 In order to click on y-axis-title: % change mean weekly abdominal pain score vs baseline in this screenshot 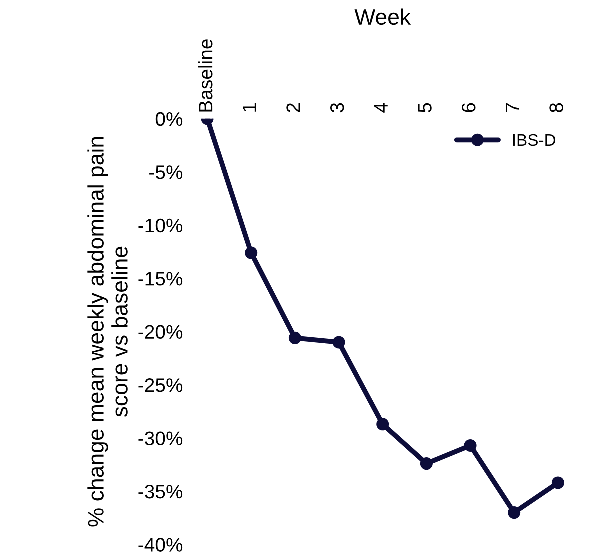, I will do `click(108, 332)`.